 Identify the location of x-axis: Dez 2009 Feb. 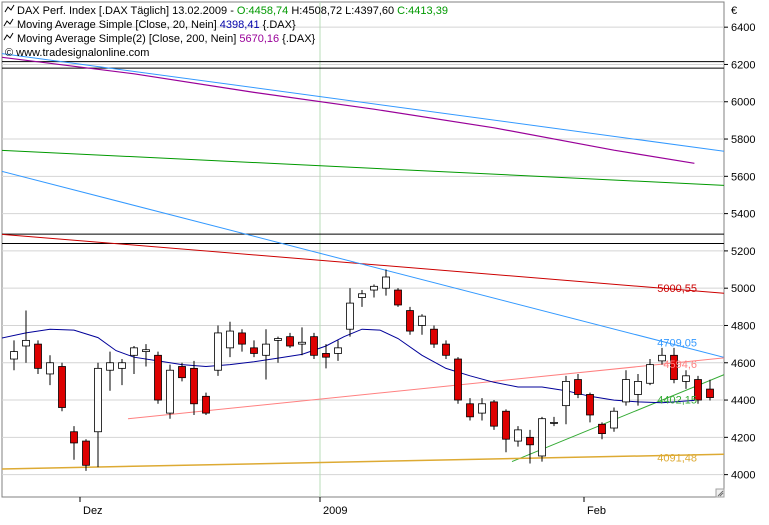
(342, 507).